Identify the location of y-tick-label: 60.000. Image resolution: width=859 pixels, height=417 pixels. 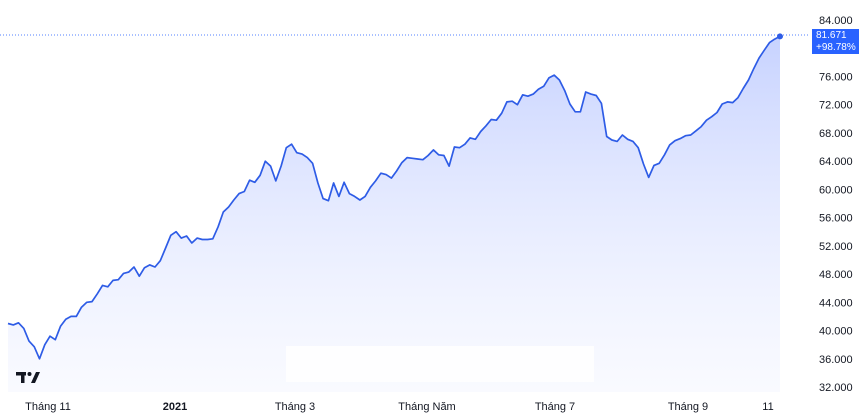
(836, 190).